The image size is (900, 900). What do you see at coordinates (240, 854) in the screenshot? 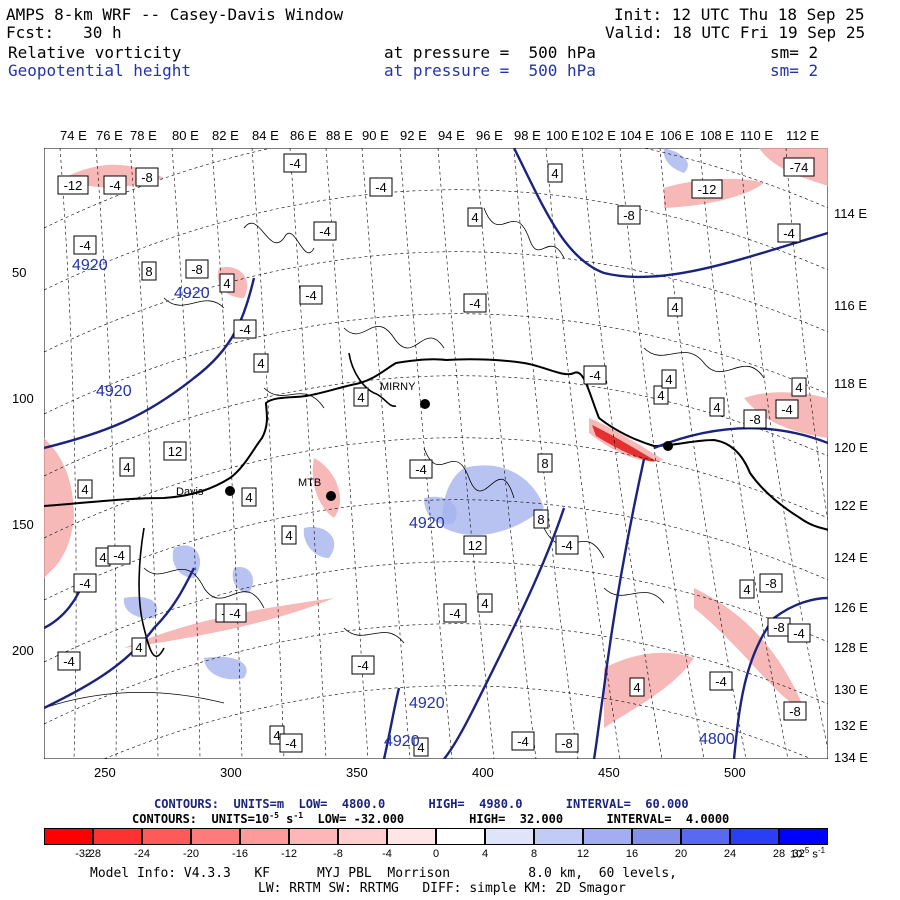
I see `colorbar-label: -16` at bounding box center [240, 854].